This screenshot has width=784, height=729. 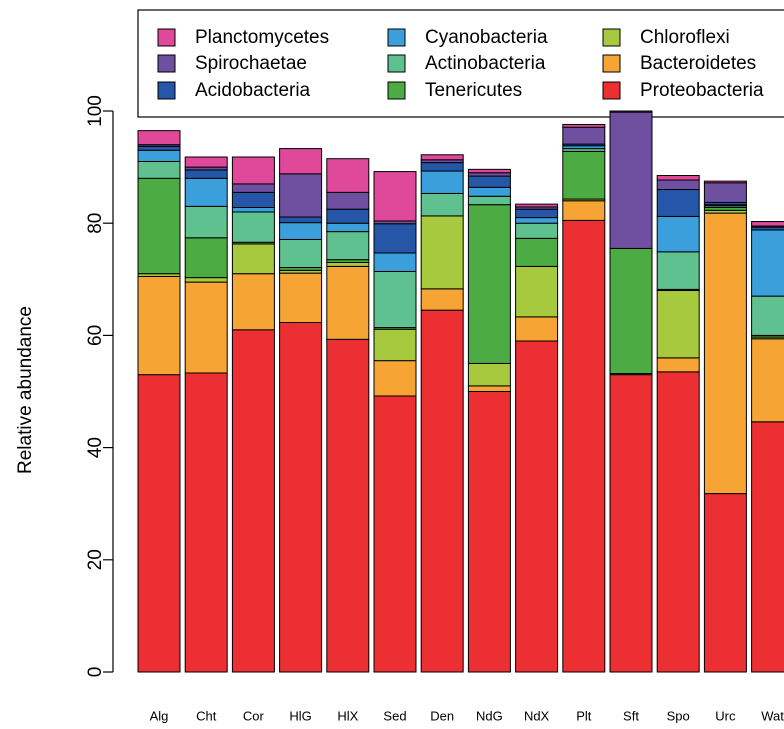 I want to click on x-tick-label: Sft, so click(x=631, y=715).